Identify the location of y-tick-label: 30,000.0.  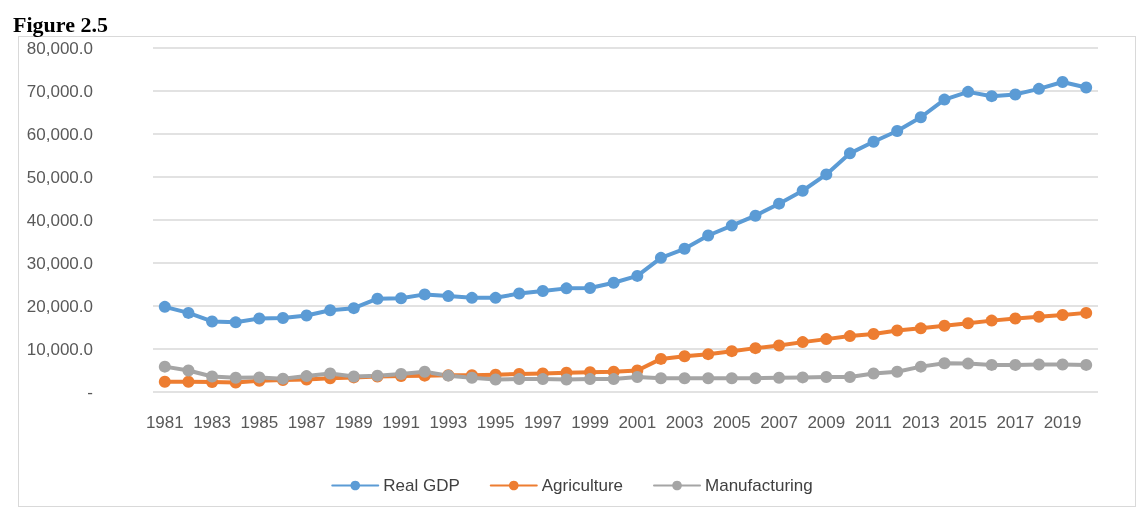
(59, 263).